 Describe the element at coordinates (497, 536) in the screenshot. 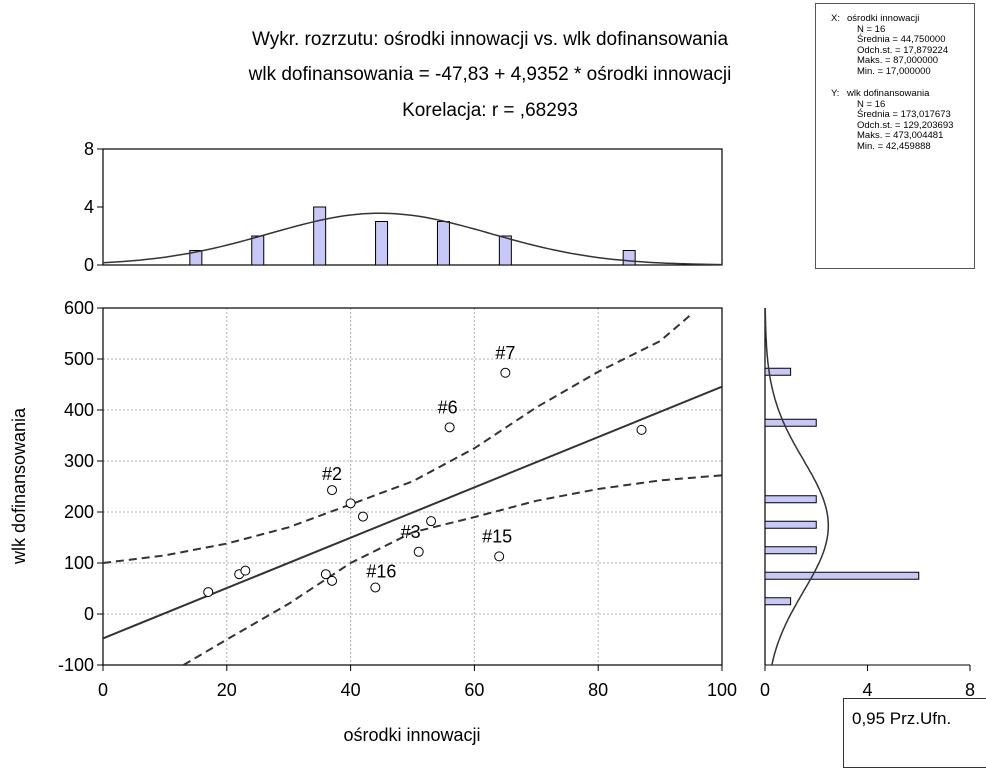

I see `point-label: #15` at that location.